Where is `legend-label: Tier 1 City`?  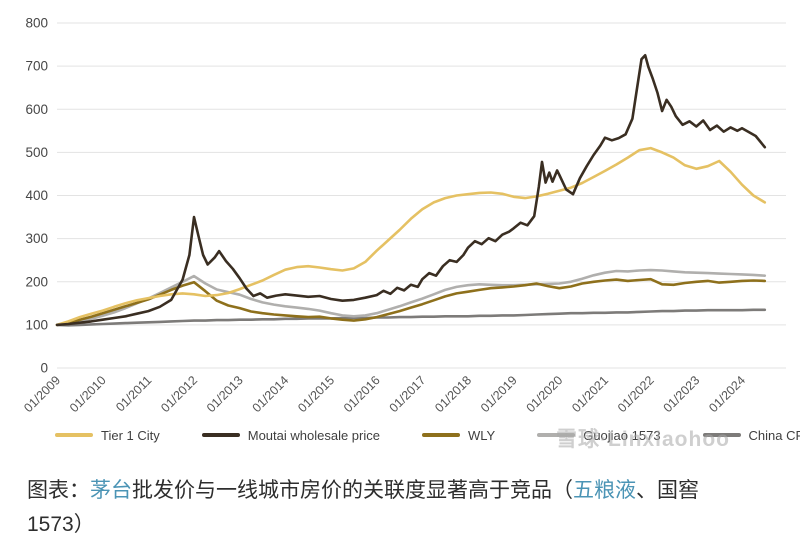 legend-label: Tier 1 City is located at coordinates (130, 435).